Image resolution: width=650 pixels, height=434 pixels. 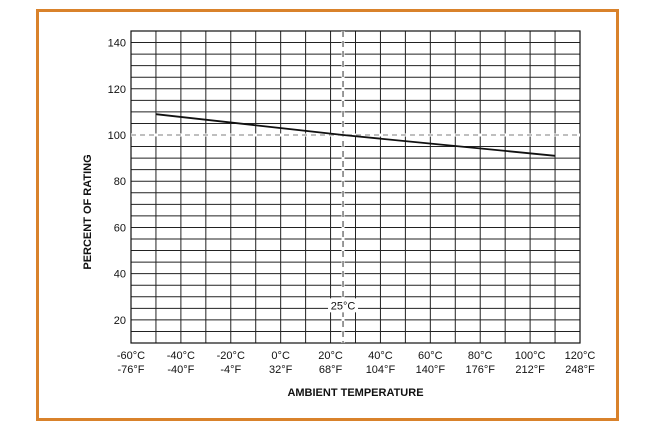 What do you see at coordinates (530, 356) in the screenshot?
I see `x-tick-label-celsius: 100°C` at bounding box center [530, 356].